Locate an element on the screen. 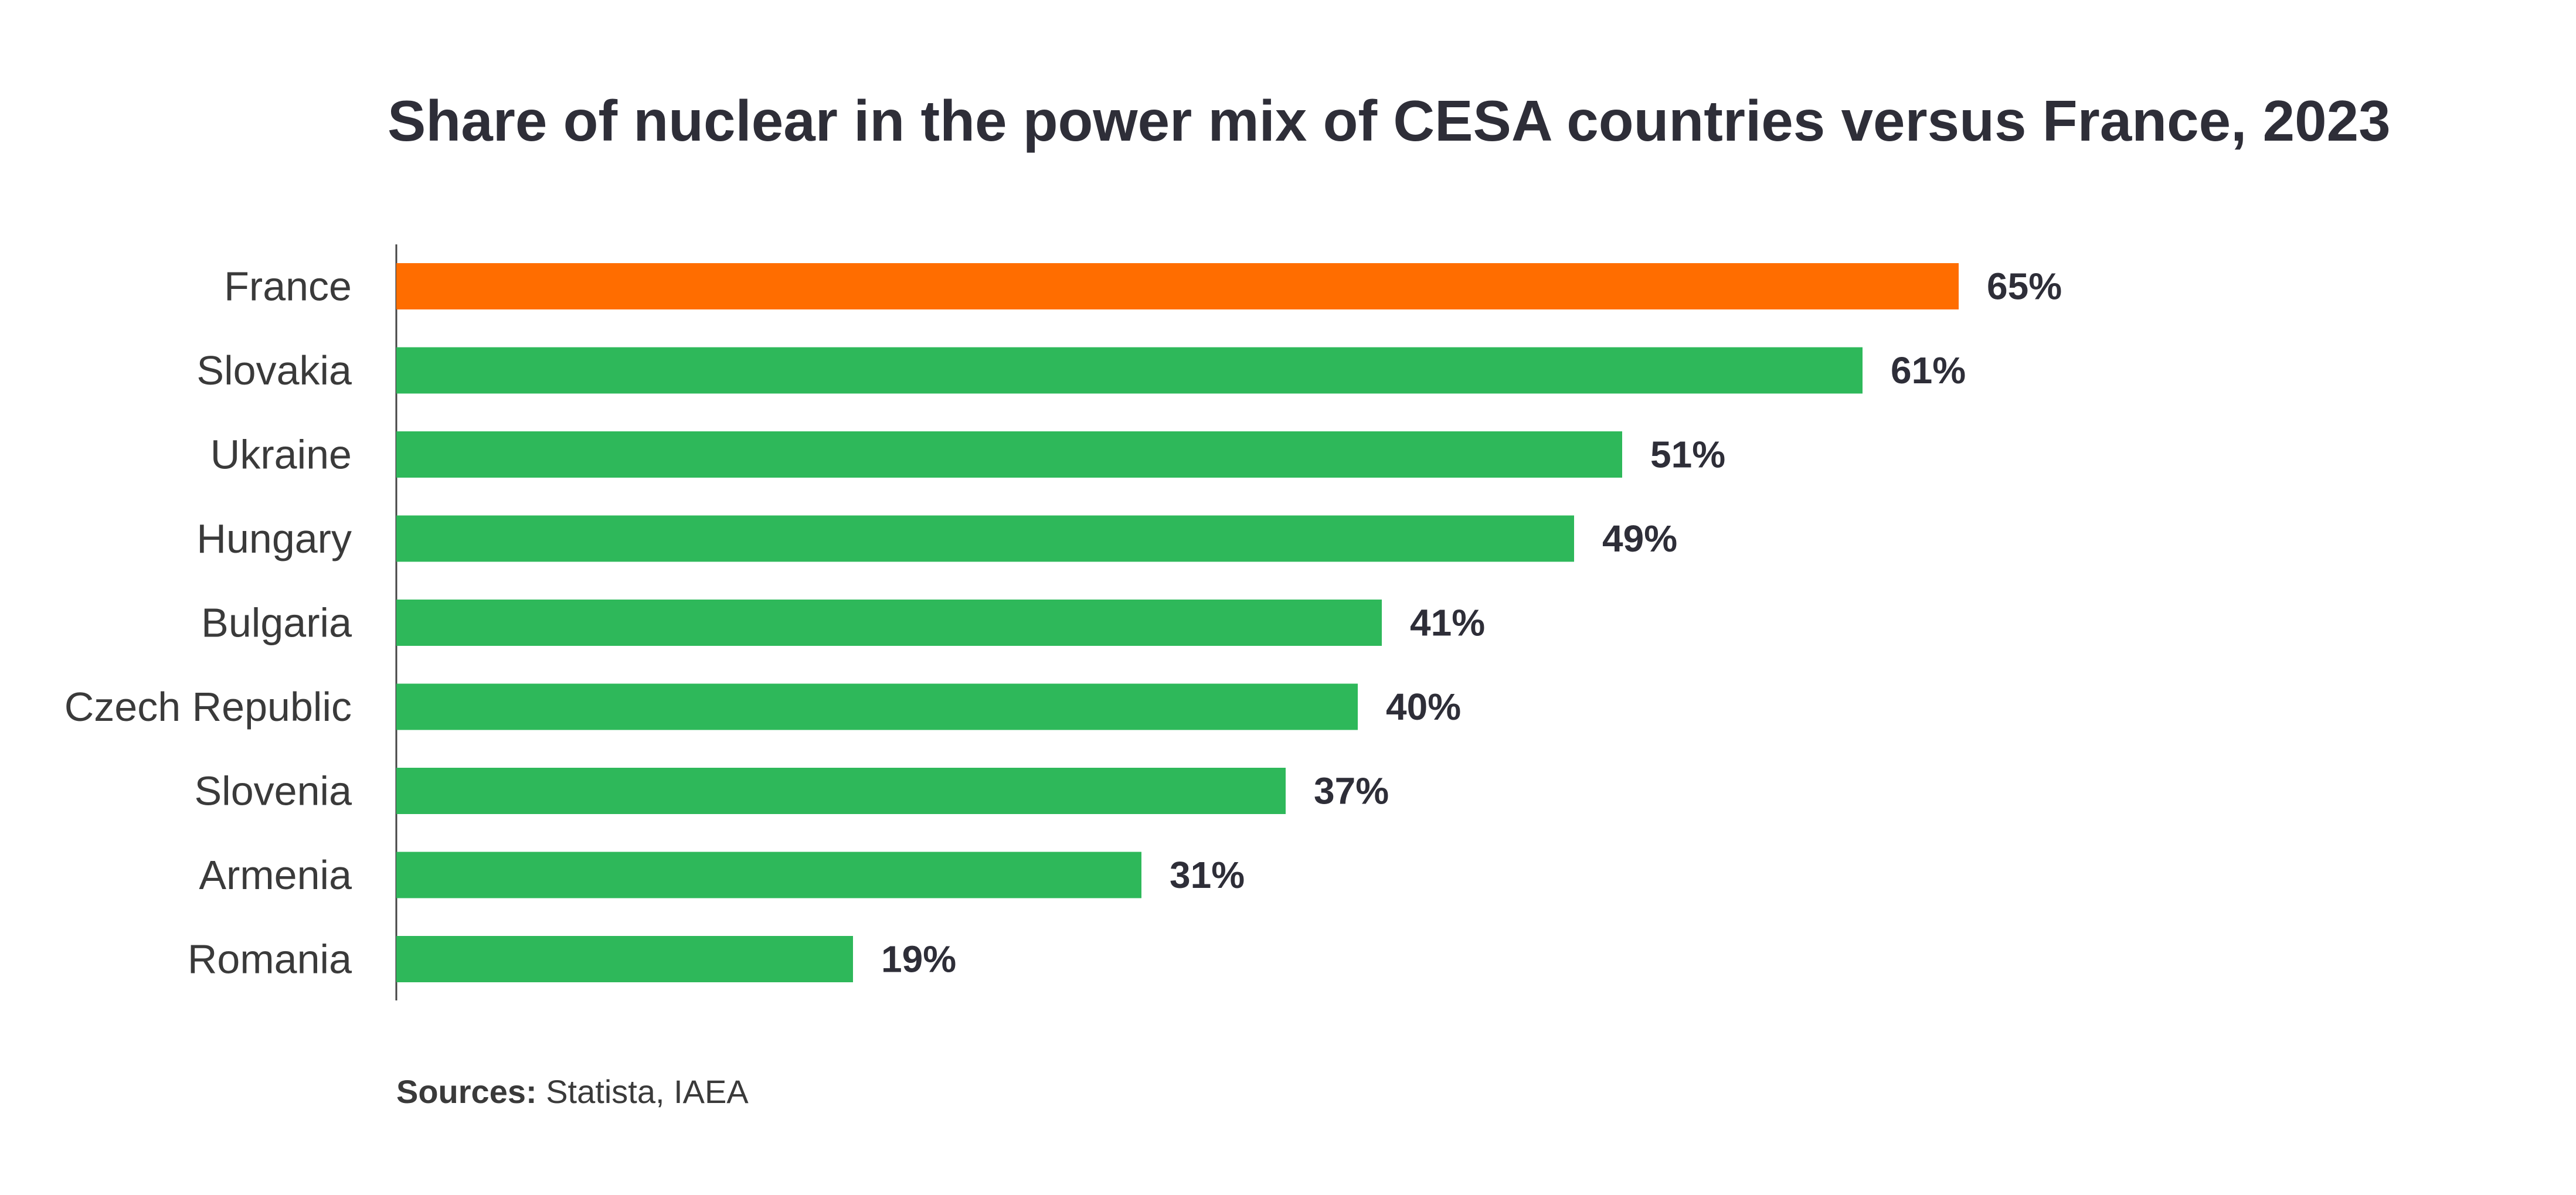 Image resolution: width=2576 pixels, height=1195 pixels. bar-france is located at coordinates (1178, 286).